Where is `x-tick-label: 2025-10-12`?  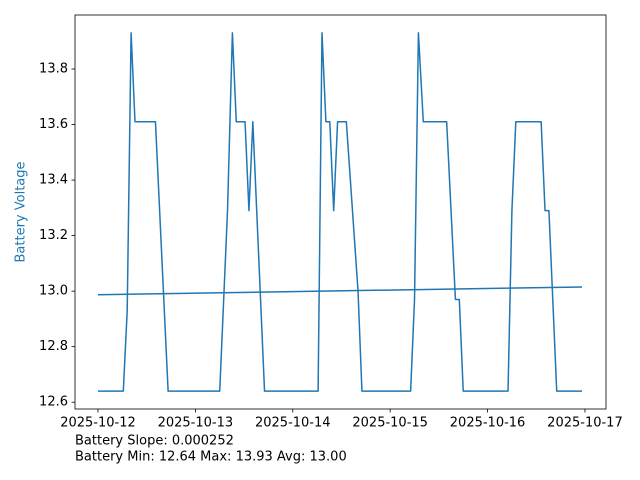
x-tick-label: 2025-10-12 is located at coordinates (98, 423).